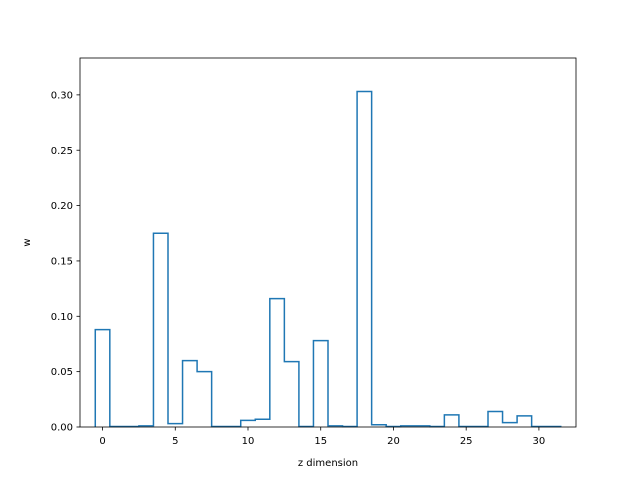  Describe the element at coordinates (328, 463) in the screenshot. I see `x-axis-label: z dimension` at that location.